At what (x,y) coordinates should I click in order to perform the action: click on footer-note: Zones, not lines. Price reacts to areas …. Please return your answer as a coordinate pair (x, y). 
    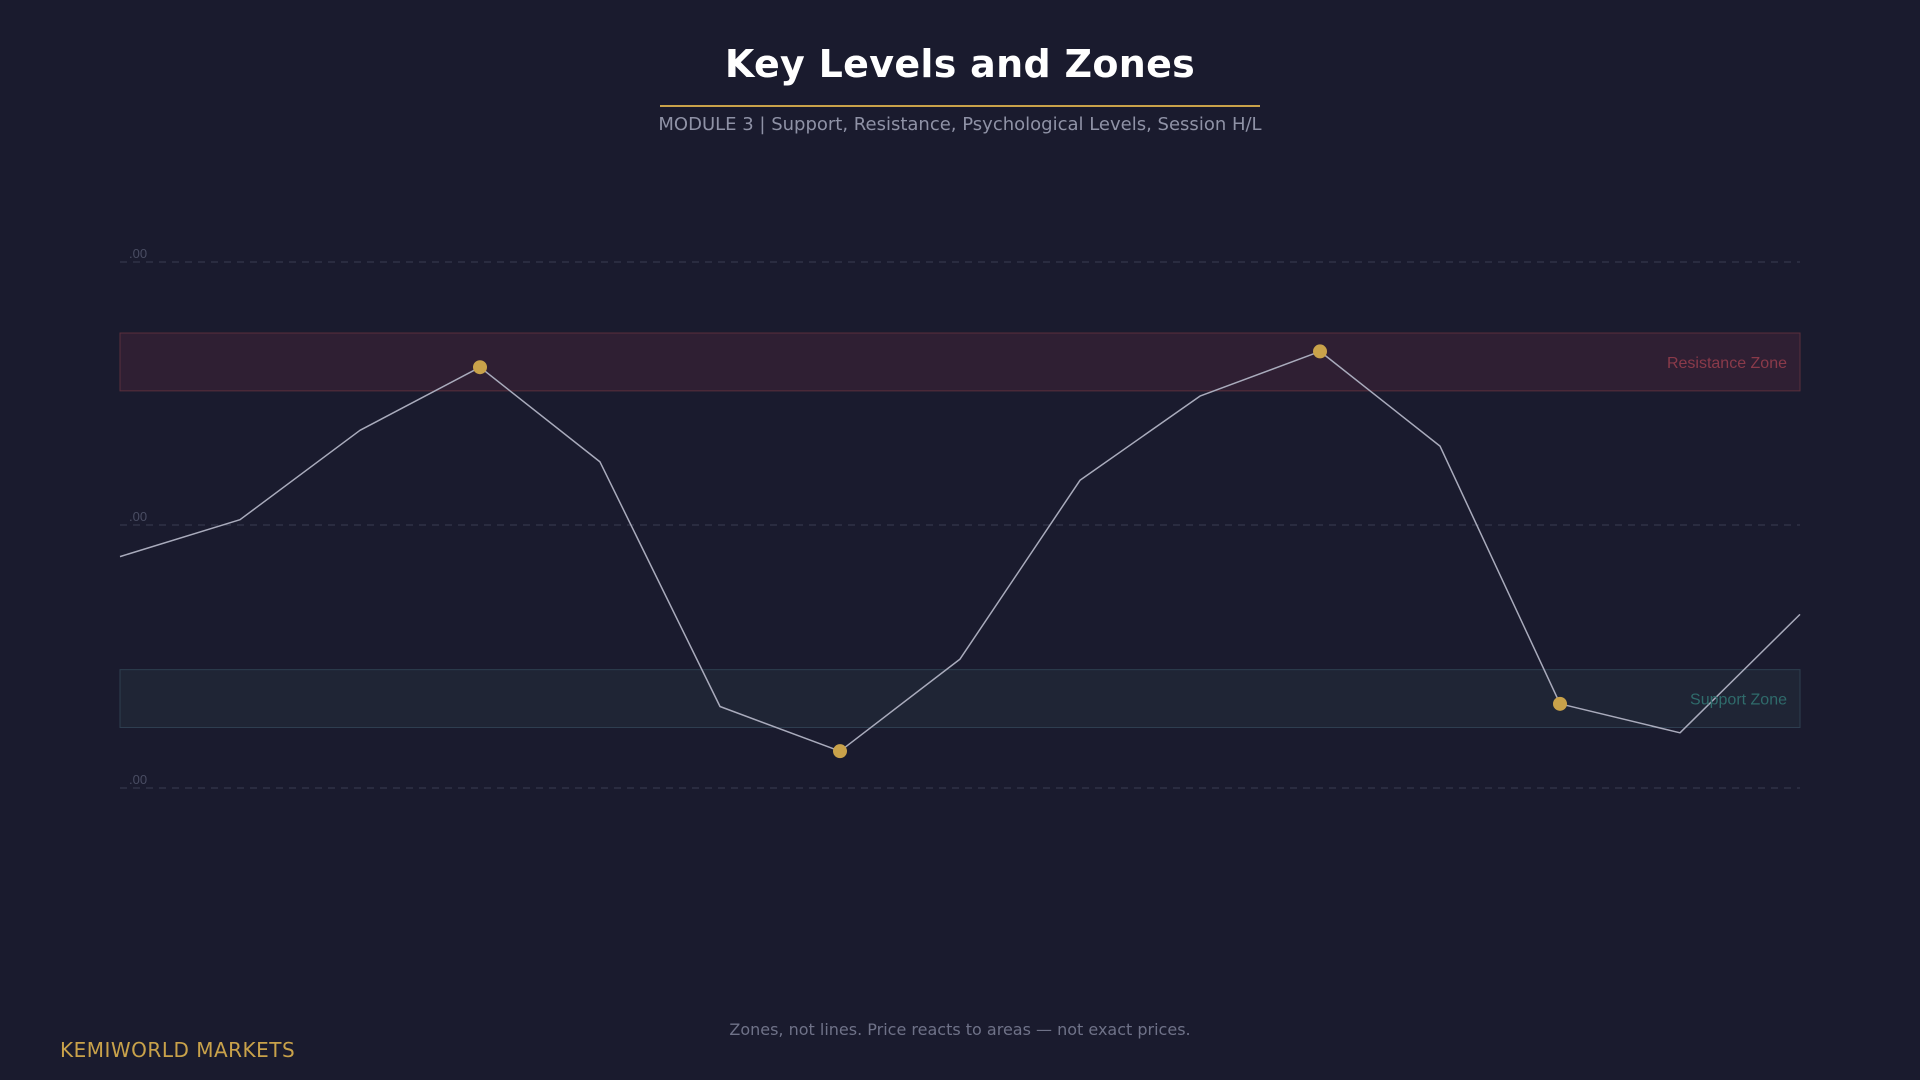
    Looking at the image, I should click on (960, 1029).